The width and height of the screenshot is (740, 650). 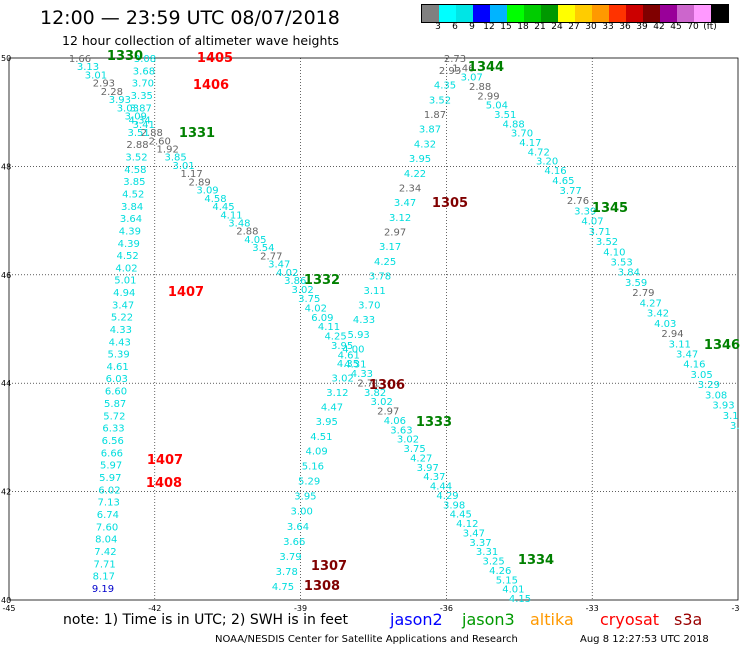 What do you see at coordinates (117, 379) in the screenshot?
I see `swh-value: 6.03` at bounding box center [117, 379].